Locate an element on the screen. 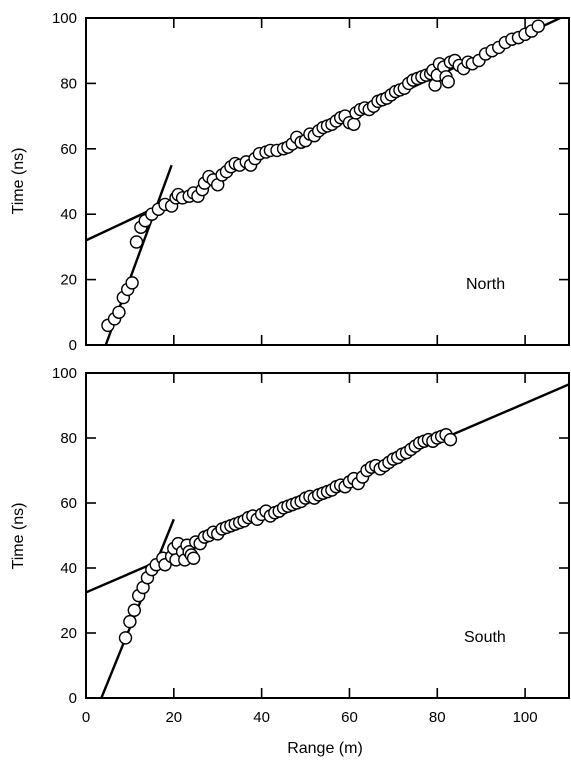 This screenshot has width=571, height=762. south-y-tick-label: 100 is located at coordinates (64, 373).